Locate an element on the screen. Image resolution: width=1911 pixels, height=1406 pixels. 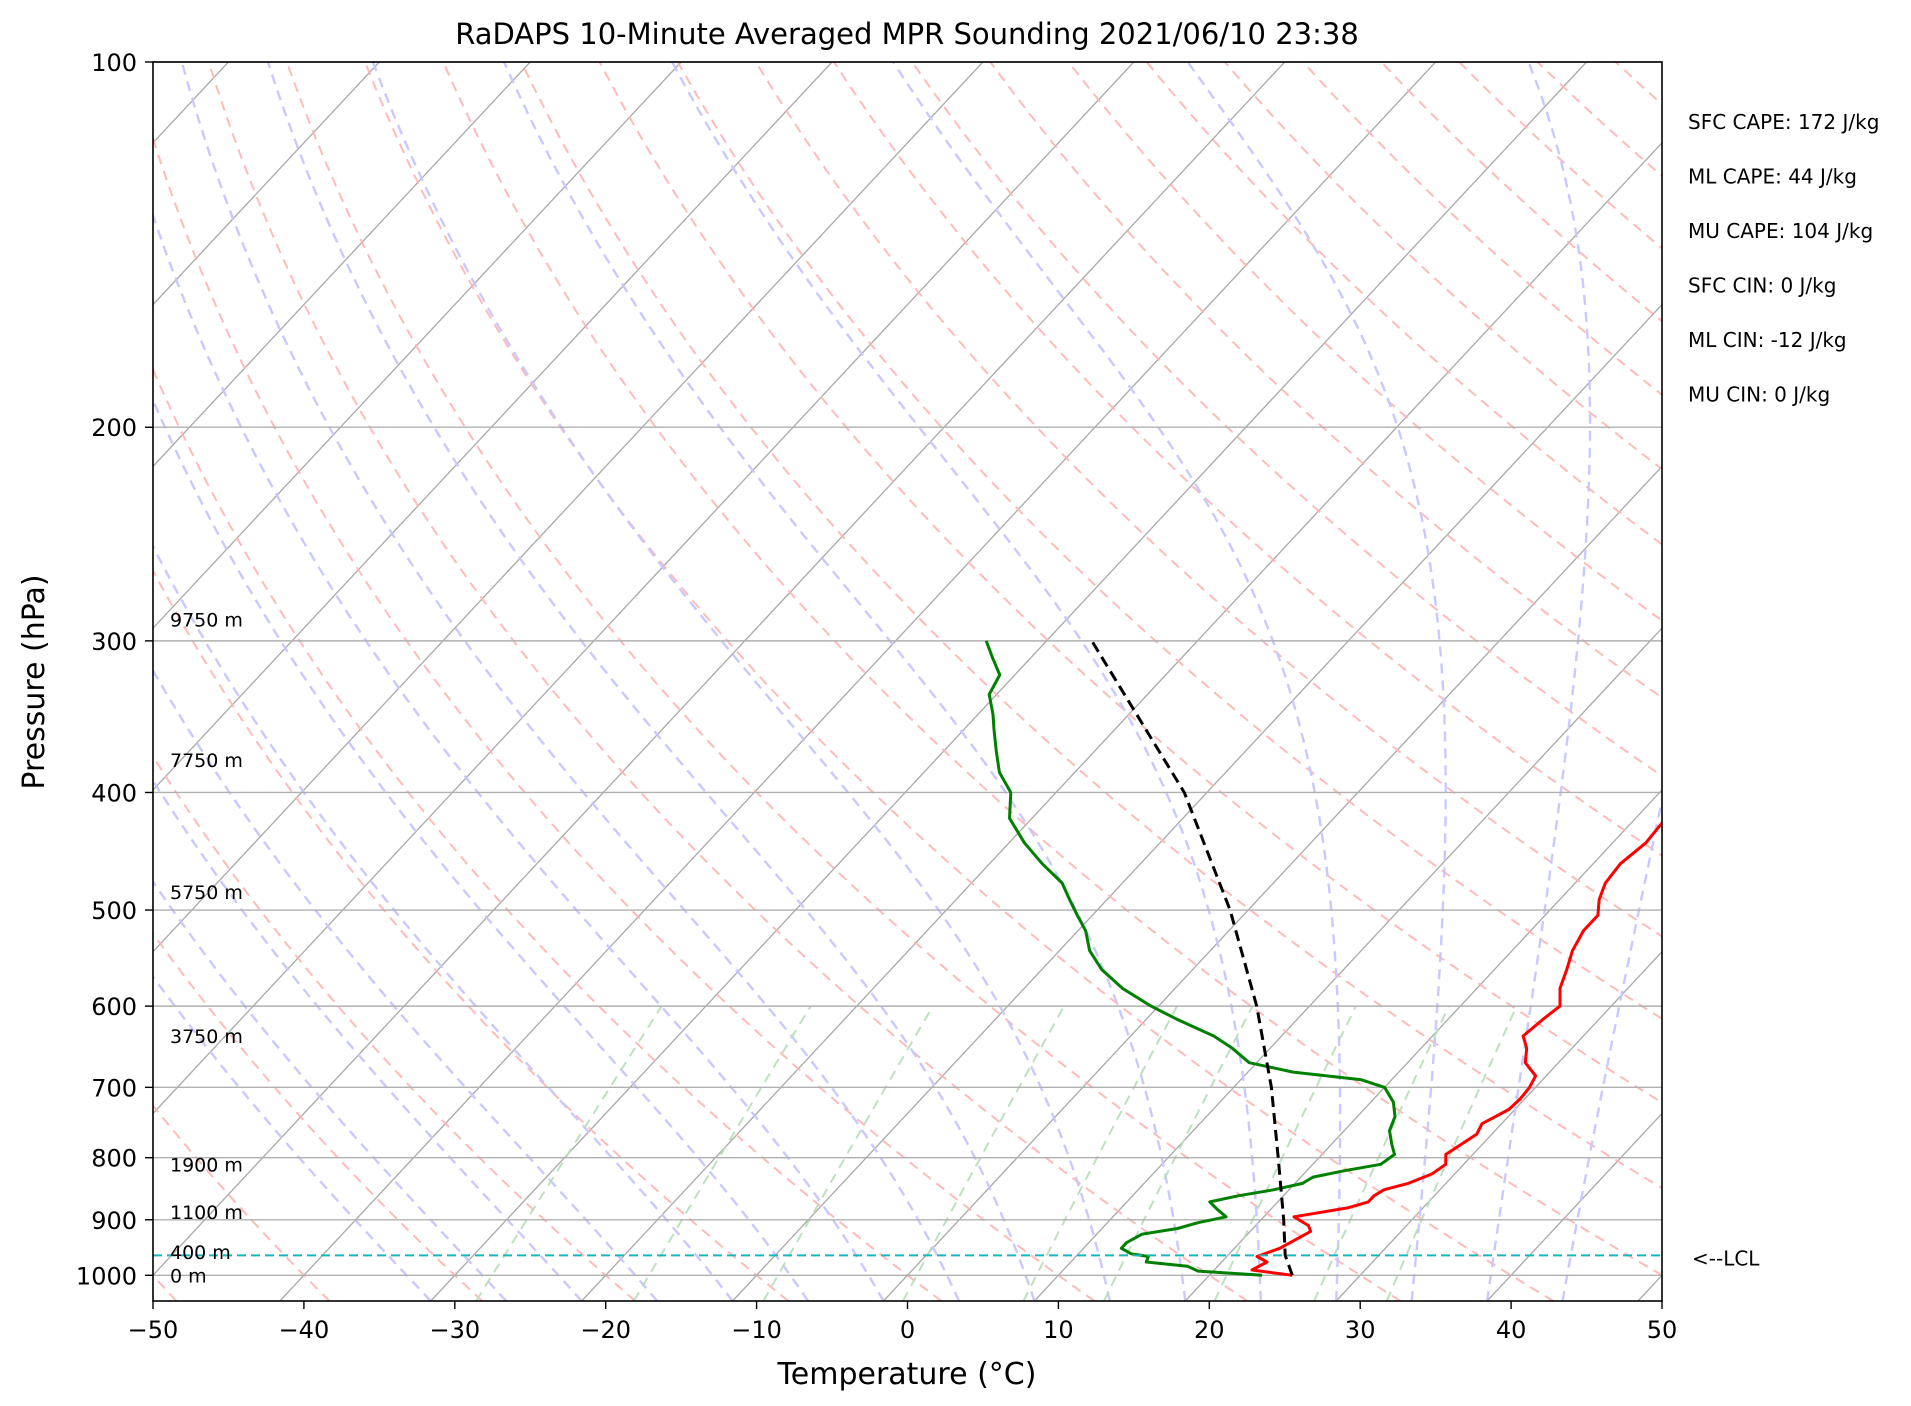
stability-index: ML CAPE: 44 J/kg is located at coordinates (1772, 177).